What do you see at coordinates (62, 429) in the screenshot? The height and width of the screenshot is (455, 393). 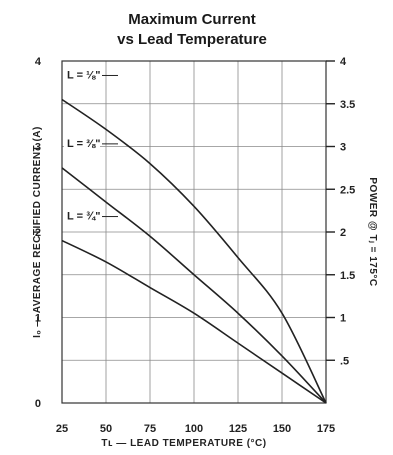 I see `x-tick-label: 25` at bounding box center [62, 429].